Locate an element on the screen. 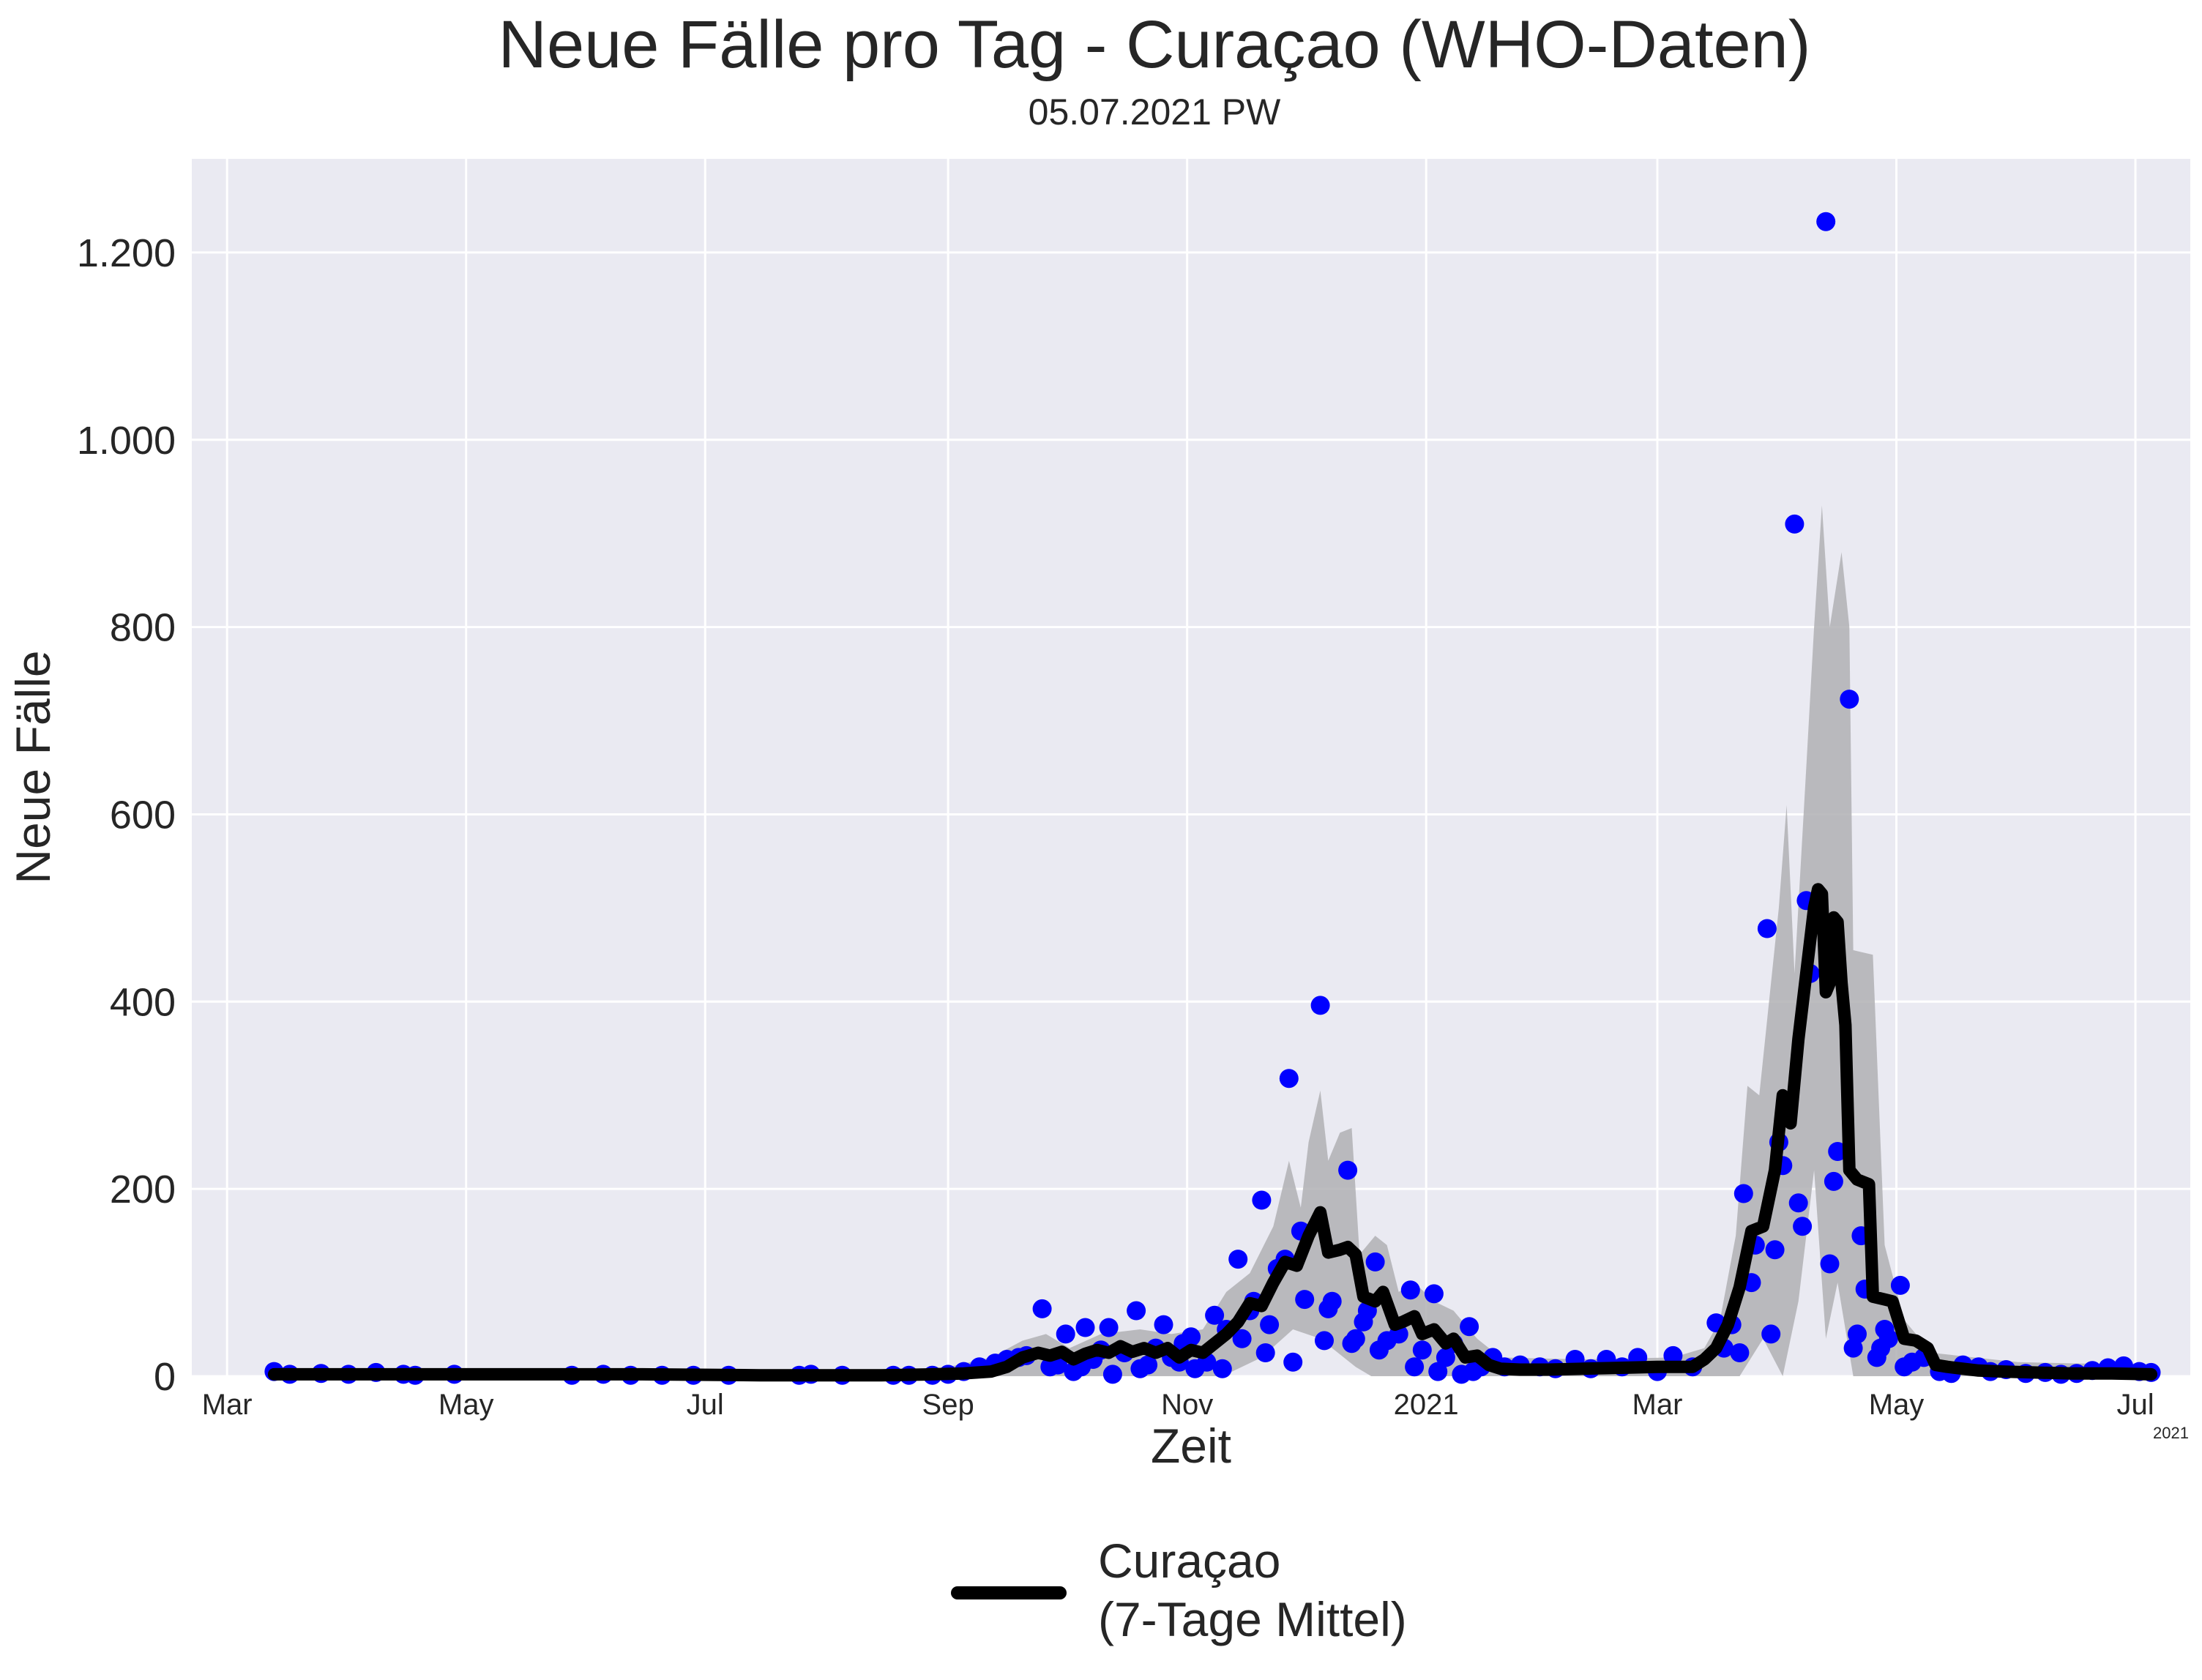 Image resolution: width=2202 pixels, height=1680 pixels. legend-label-line1: Curaçao is located at coordinates (1189, 1561).